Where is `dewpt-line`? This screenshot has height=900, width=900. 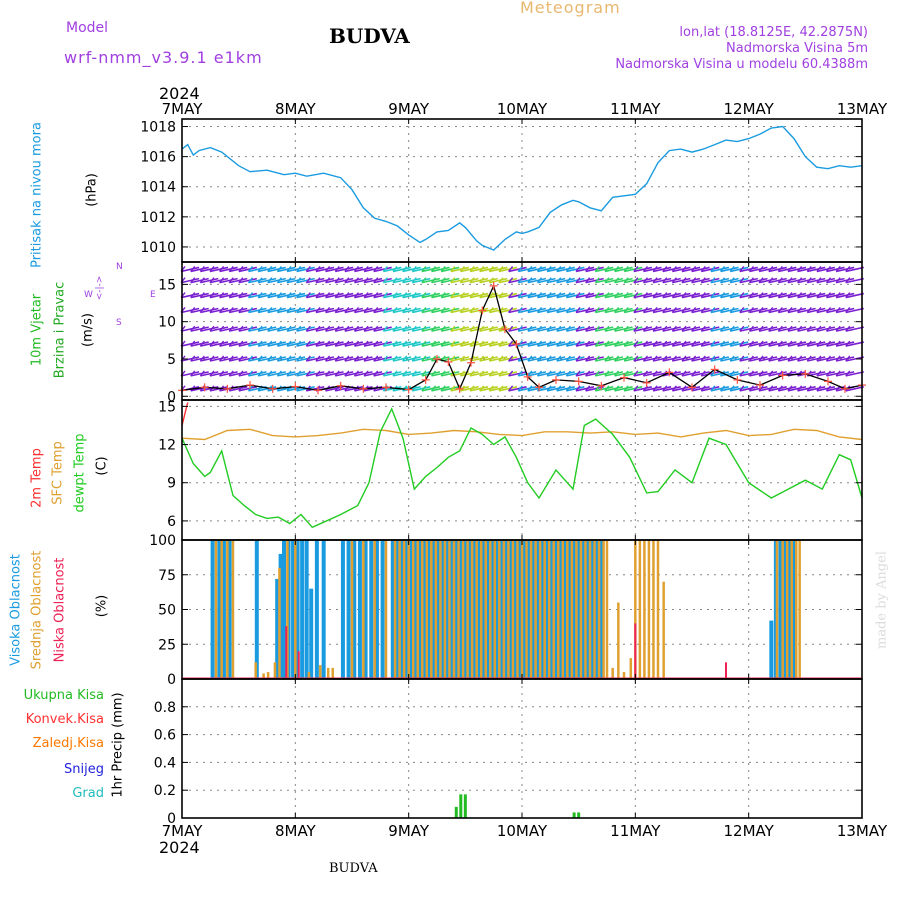 dewpt-line is located at coordinates (522, 468).